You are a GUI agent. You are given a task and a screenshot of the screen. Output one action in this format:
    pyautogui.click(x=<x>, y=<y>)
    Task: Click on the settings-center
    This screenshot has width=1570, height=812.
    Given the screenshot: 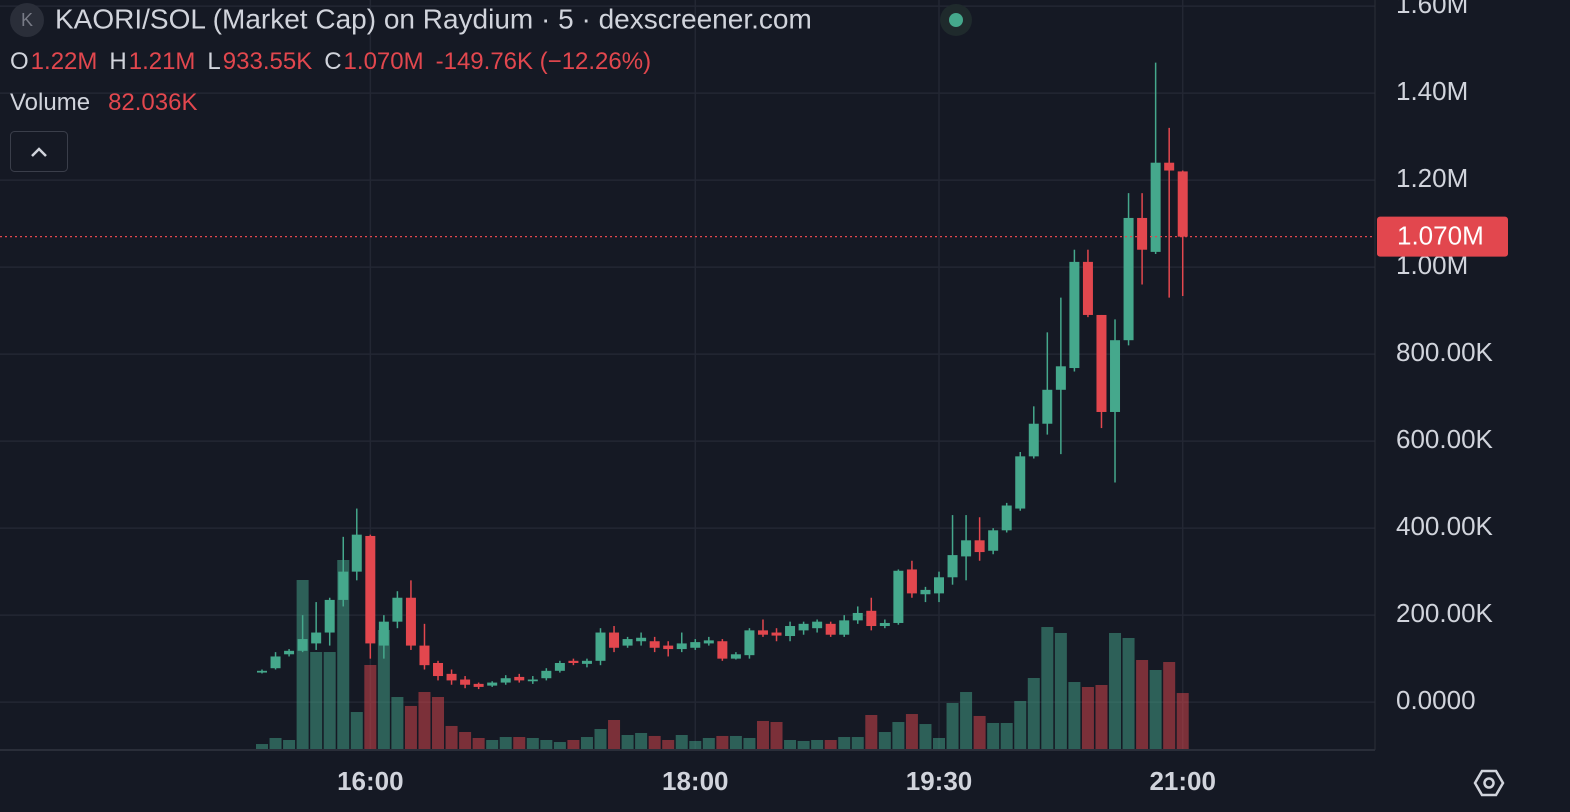 What is the action you would take?
    pyautogui.click(x=1489, y=783)
    